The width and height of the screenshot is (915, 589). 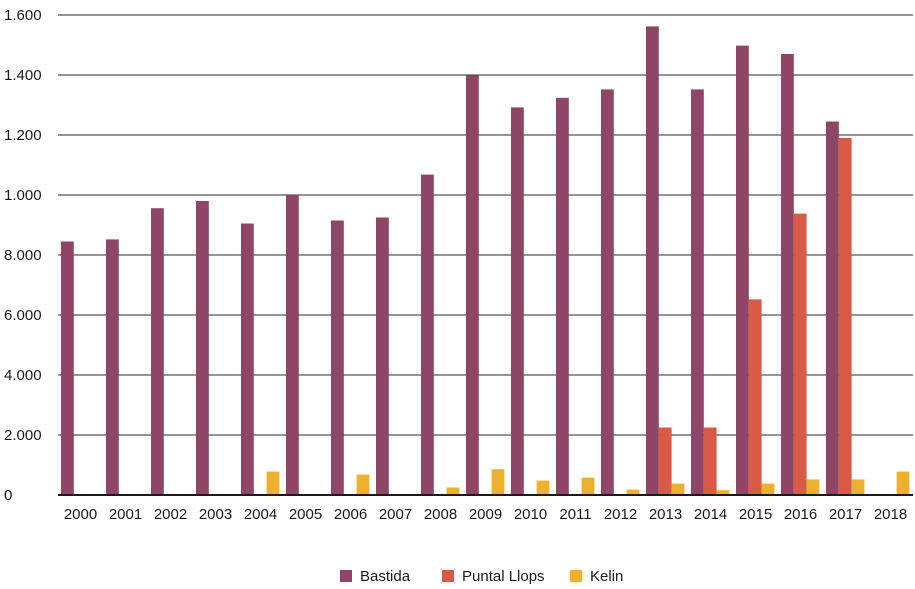 I want to click on x-tick-label: 2007, so click(x=395, y=514).